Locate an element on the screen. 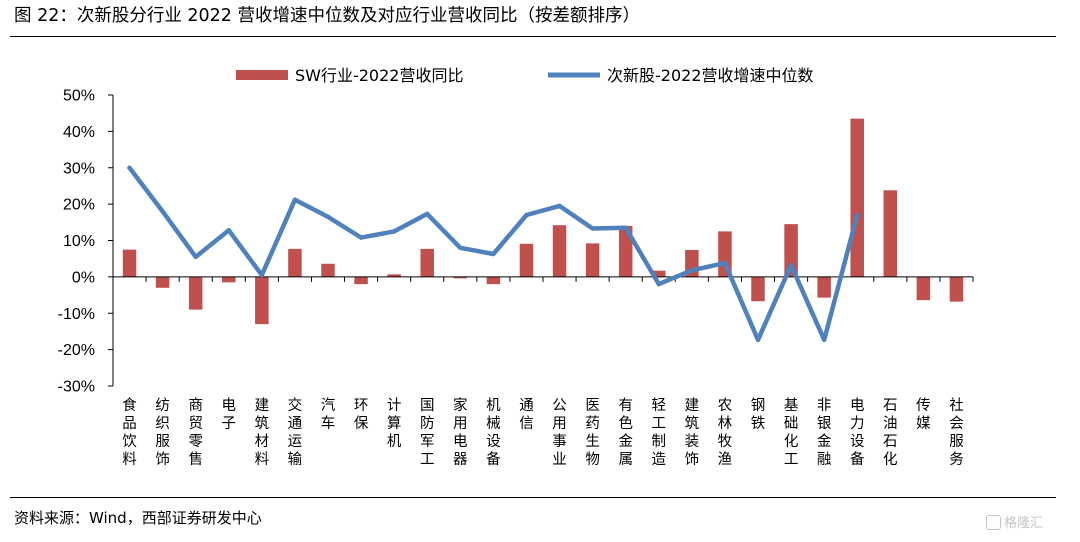 The width and height of the screenshot is (1080, 542). category-label: 家用电器 is located at coordinates (460, 432).